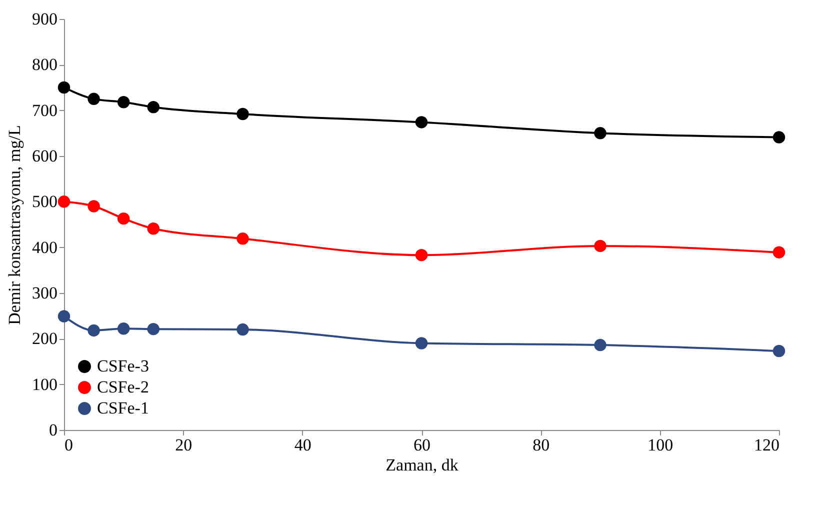 The width and height of the screenshot is (836, 507). I want to click on y-tick-label: 100, so click(45, 384).